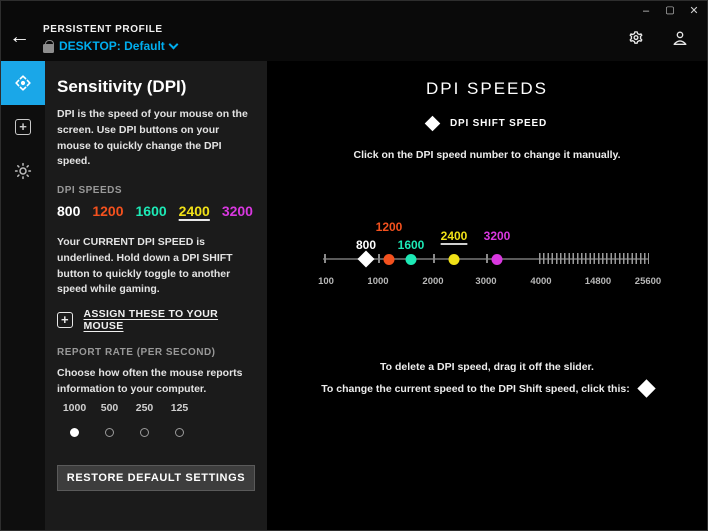 This screenshot has height=531, width=708. Describe the element at coordinates (237, 211) in the screenshot. I see `dpi-speed-3200: 3200` at that location.